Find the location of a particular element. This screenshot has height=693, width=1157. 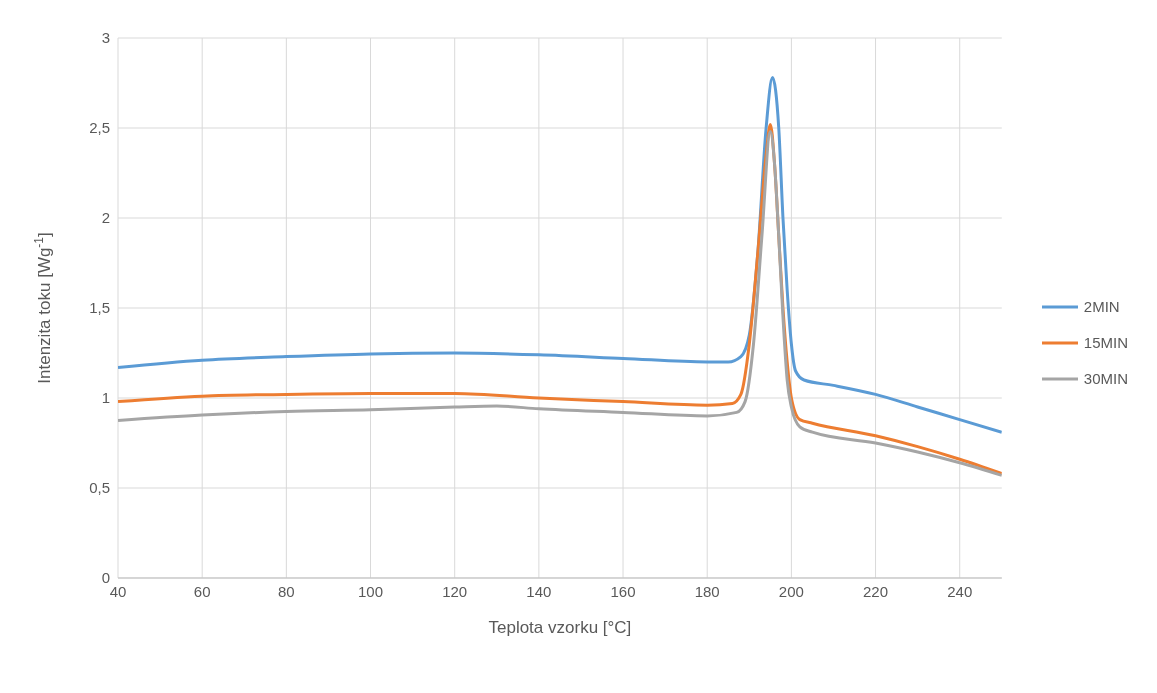

x-tick-label: 60 is located at coordinates (202, 591).